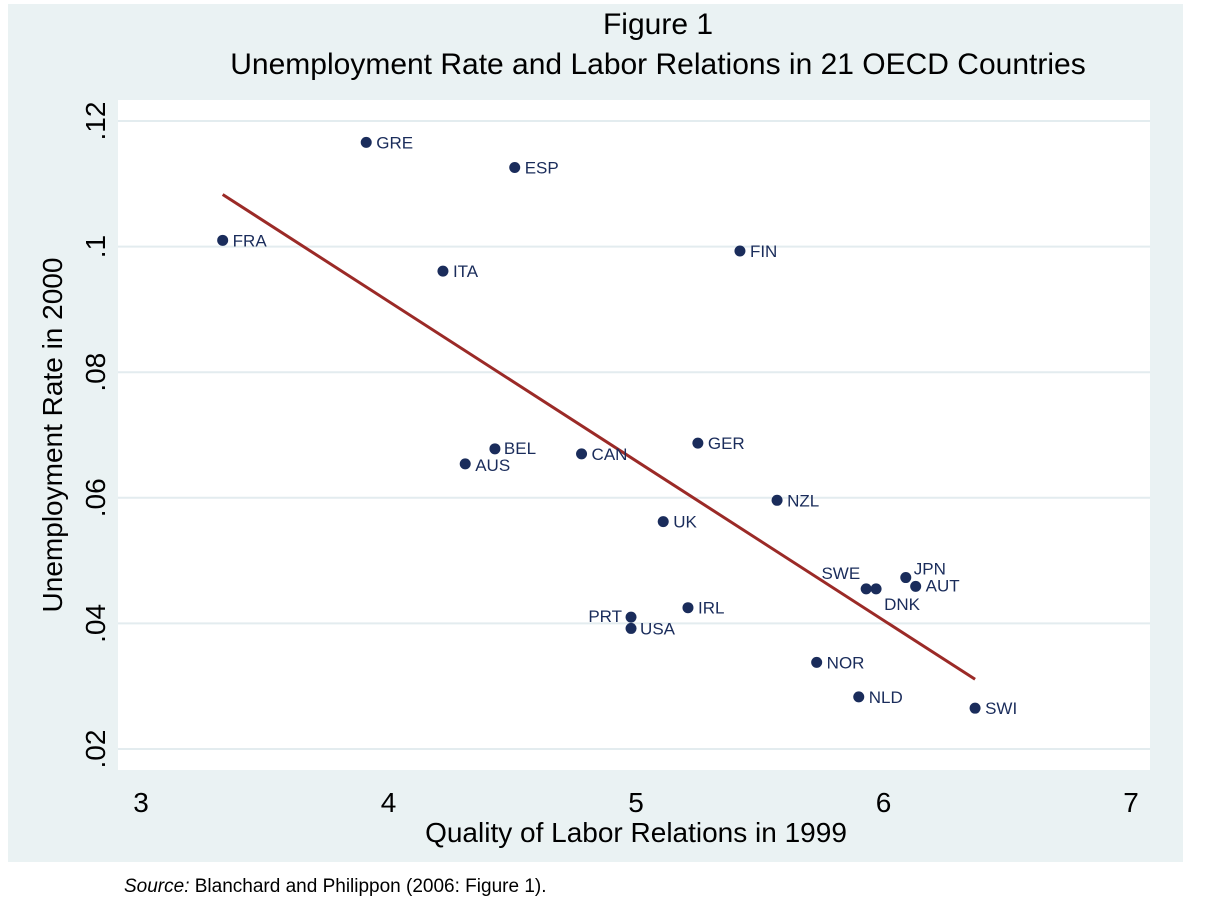 The image size is (1219, 911). I want to click on y-tick-label: .02, so click(95, 749).